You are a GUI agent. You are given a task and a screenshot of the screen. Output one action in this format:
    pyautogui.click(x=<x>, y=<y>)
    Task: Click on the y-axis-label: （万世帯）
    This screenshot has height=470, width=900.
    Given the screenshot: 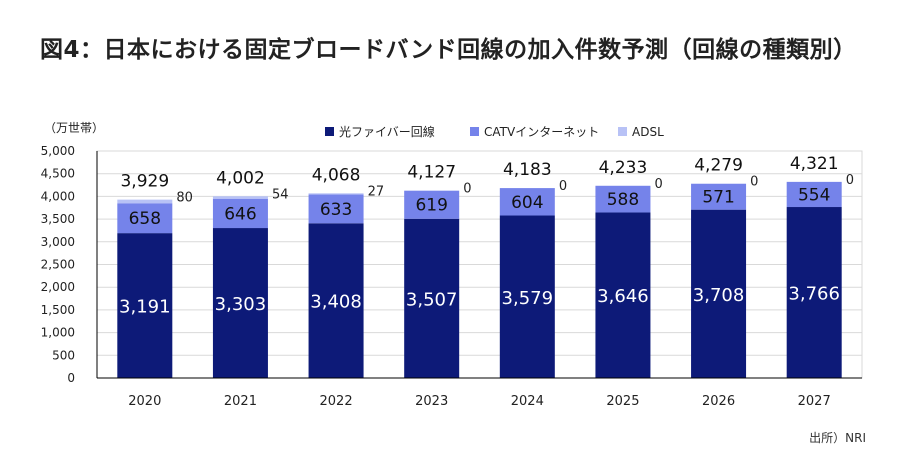 What is the action you would take?
    pyautogui.click(x=74, y=128)
    